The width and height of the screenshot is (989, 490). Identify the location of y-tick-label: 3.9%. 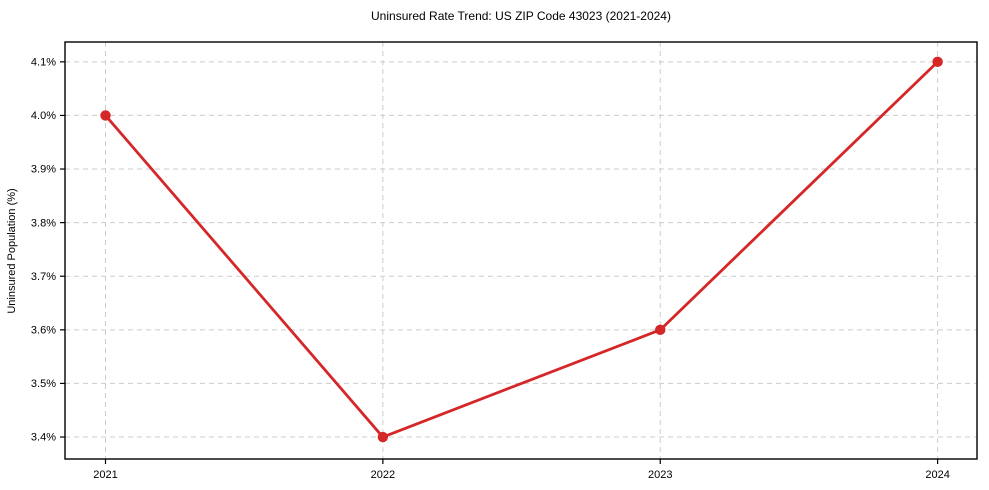
(43, 170).